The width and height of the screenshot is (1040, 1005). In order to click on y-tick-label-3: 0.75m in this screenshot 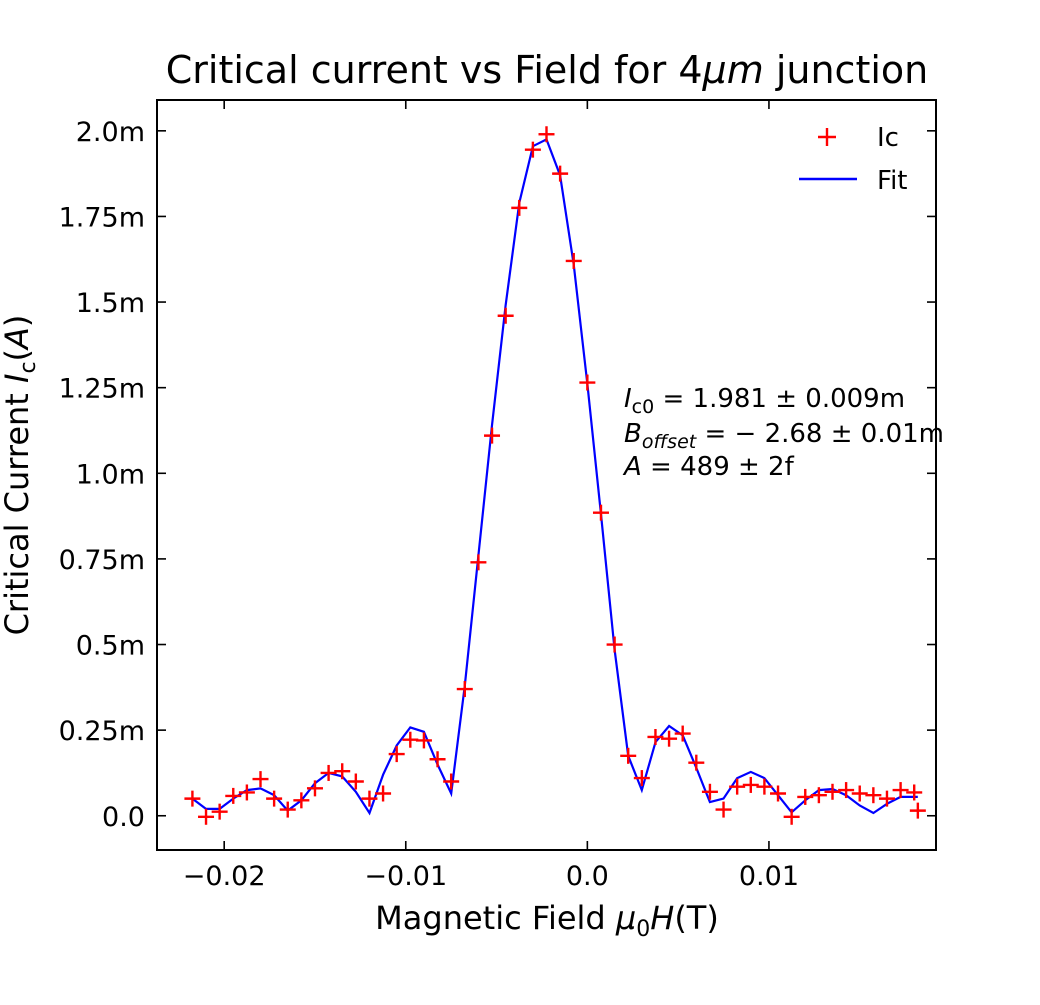, I will do `click(102, 560)`.